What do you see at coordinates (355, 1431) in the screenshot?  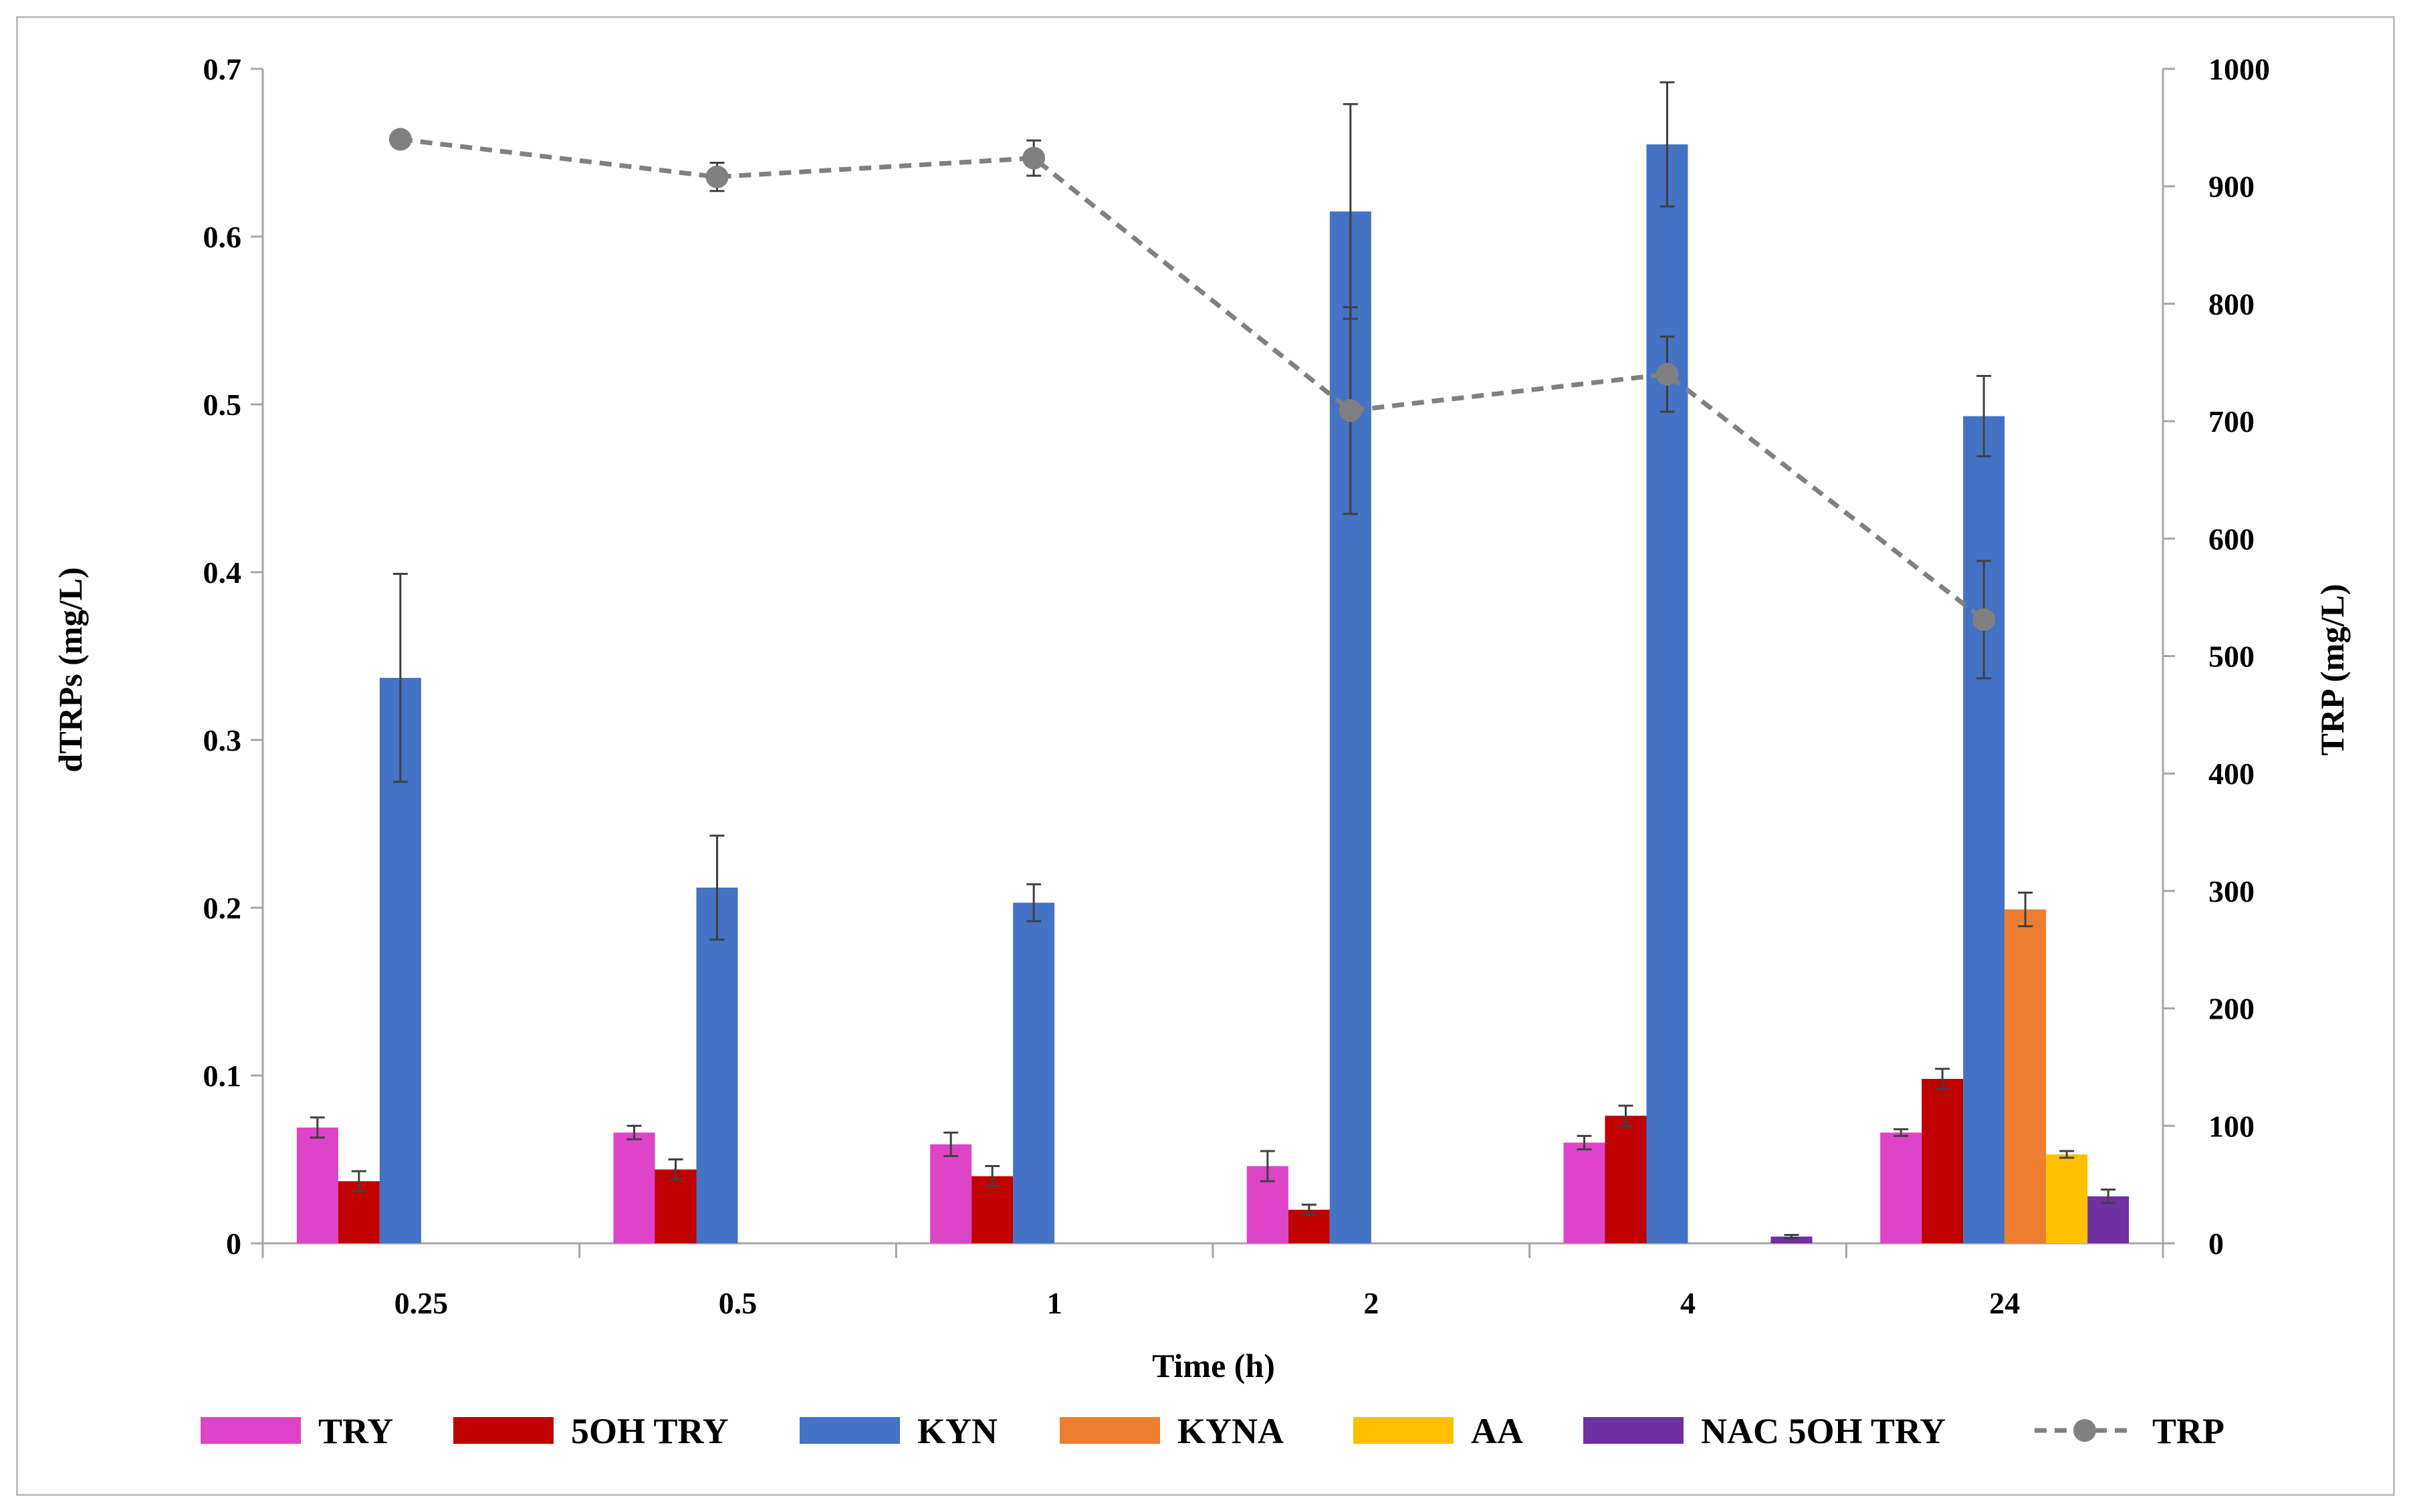 I see `legend-try-label: TRY` at bounding box center [355, 1431].